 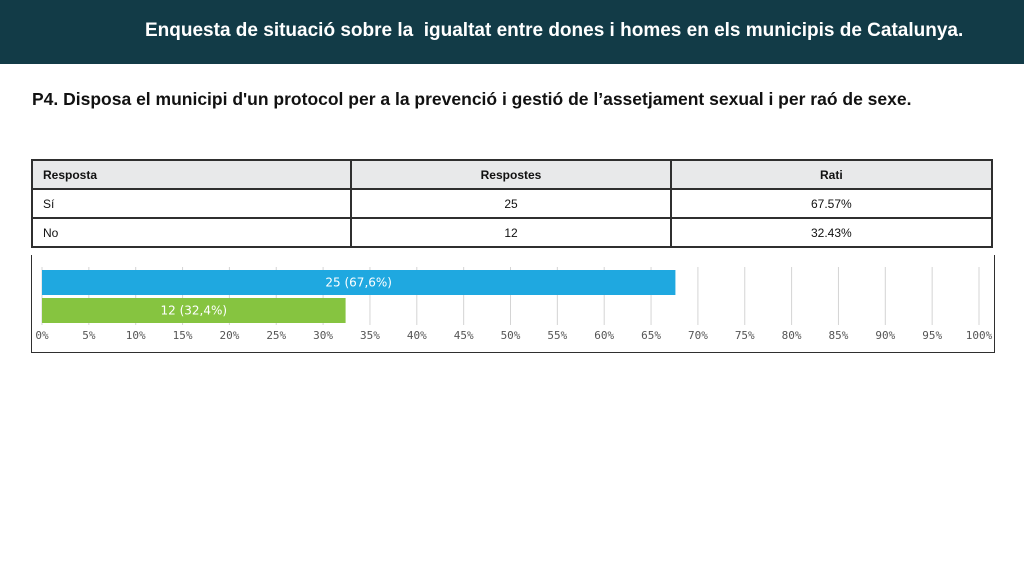 I want to click on bar-data-label: 12 (32,4%), so click(x=194, y=311).